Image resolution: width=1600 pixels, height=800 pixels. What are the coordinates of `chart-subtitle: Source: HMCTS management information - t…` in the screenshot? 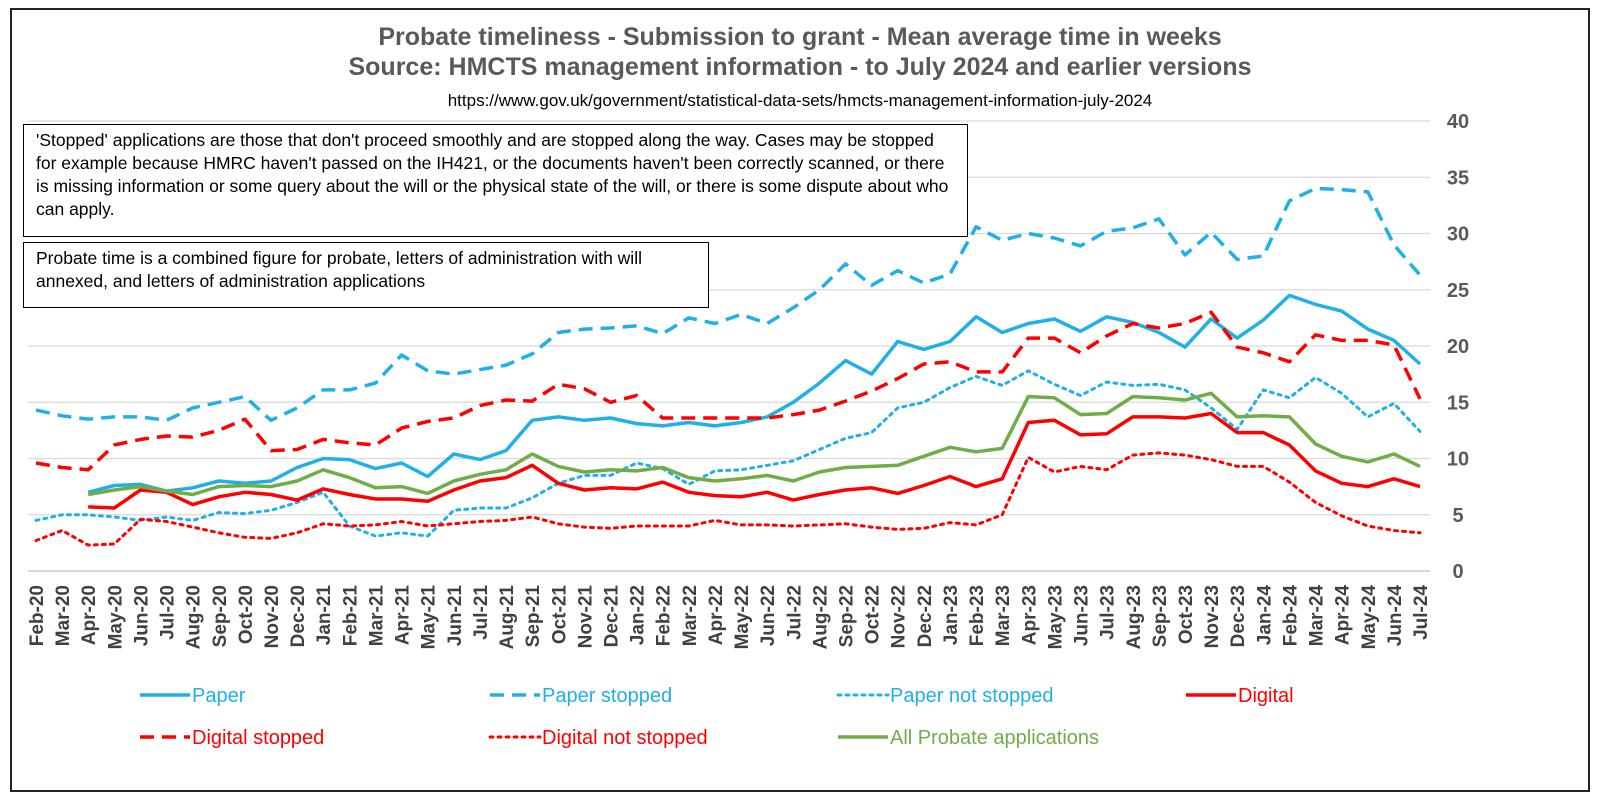 It's located at (800, 67).